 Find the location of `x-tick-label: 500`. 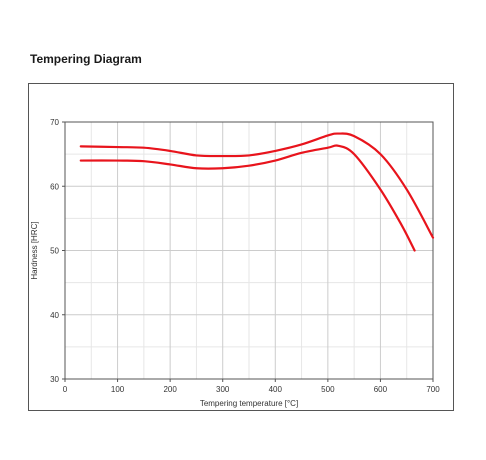

x-tick-label: 500 is located at coordinates (328, 389).